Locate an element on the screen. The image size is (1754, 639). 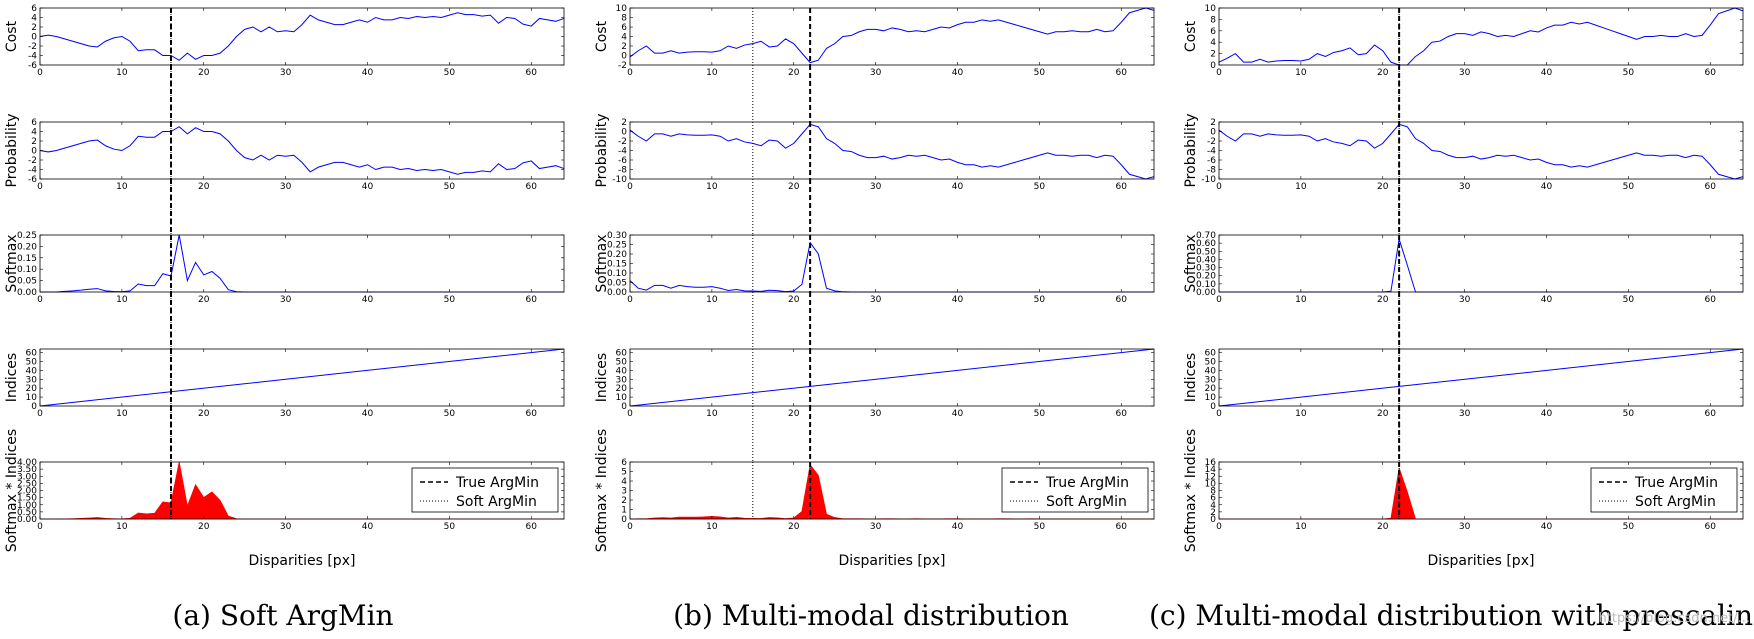
y-tick-label: -10 is located at coordinates (1208, 180).